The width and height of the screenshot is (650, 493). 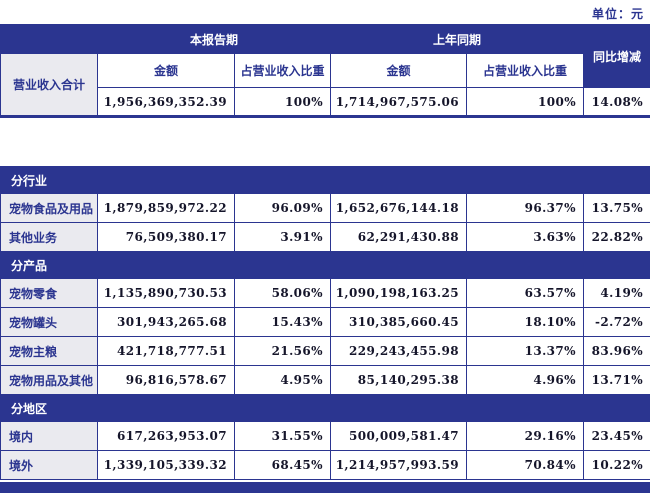 What do you see at coordinates (283, 380) in the screenshot?
I see `current-share-cell: 4.95%` at bounding box center [283, 380].